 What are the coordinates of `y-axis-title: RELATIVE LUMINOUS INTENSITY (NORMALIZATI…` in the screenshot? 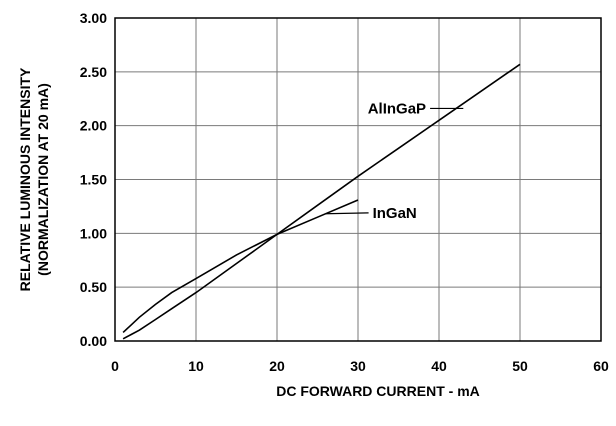 It's located at (34, 179).